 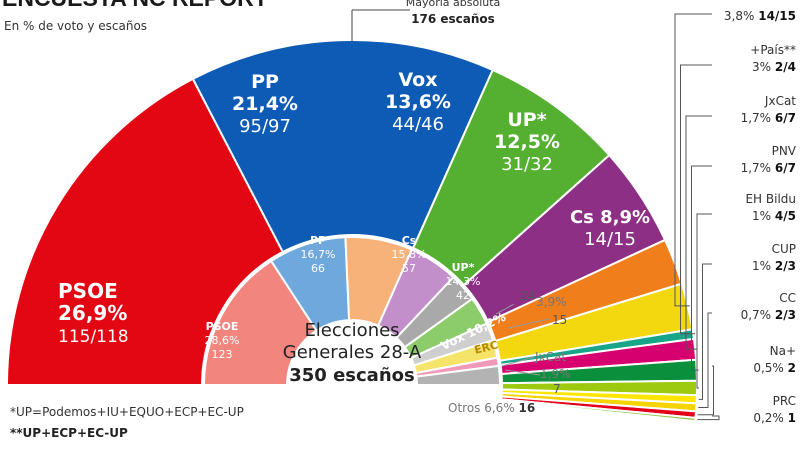 What do you see at coordinates (705, 360) in the screenshot?
I see `legend-leader-line-cc` at bounding box center [705, 360].